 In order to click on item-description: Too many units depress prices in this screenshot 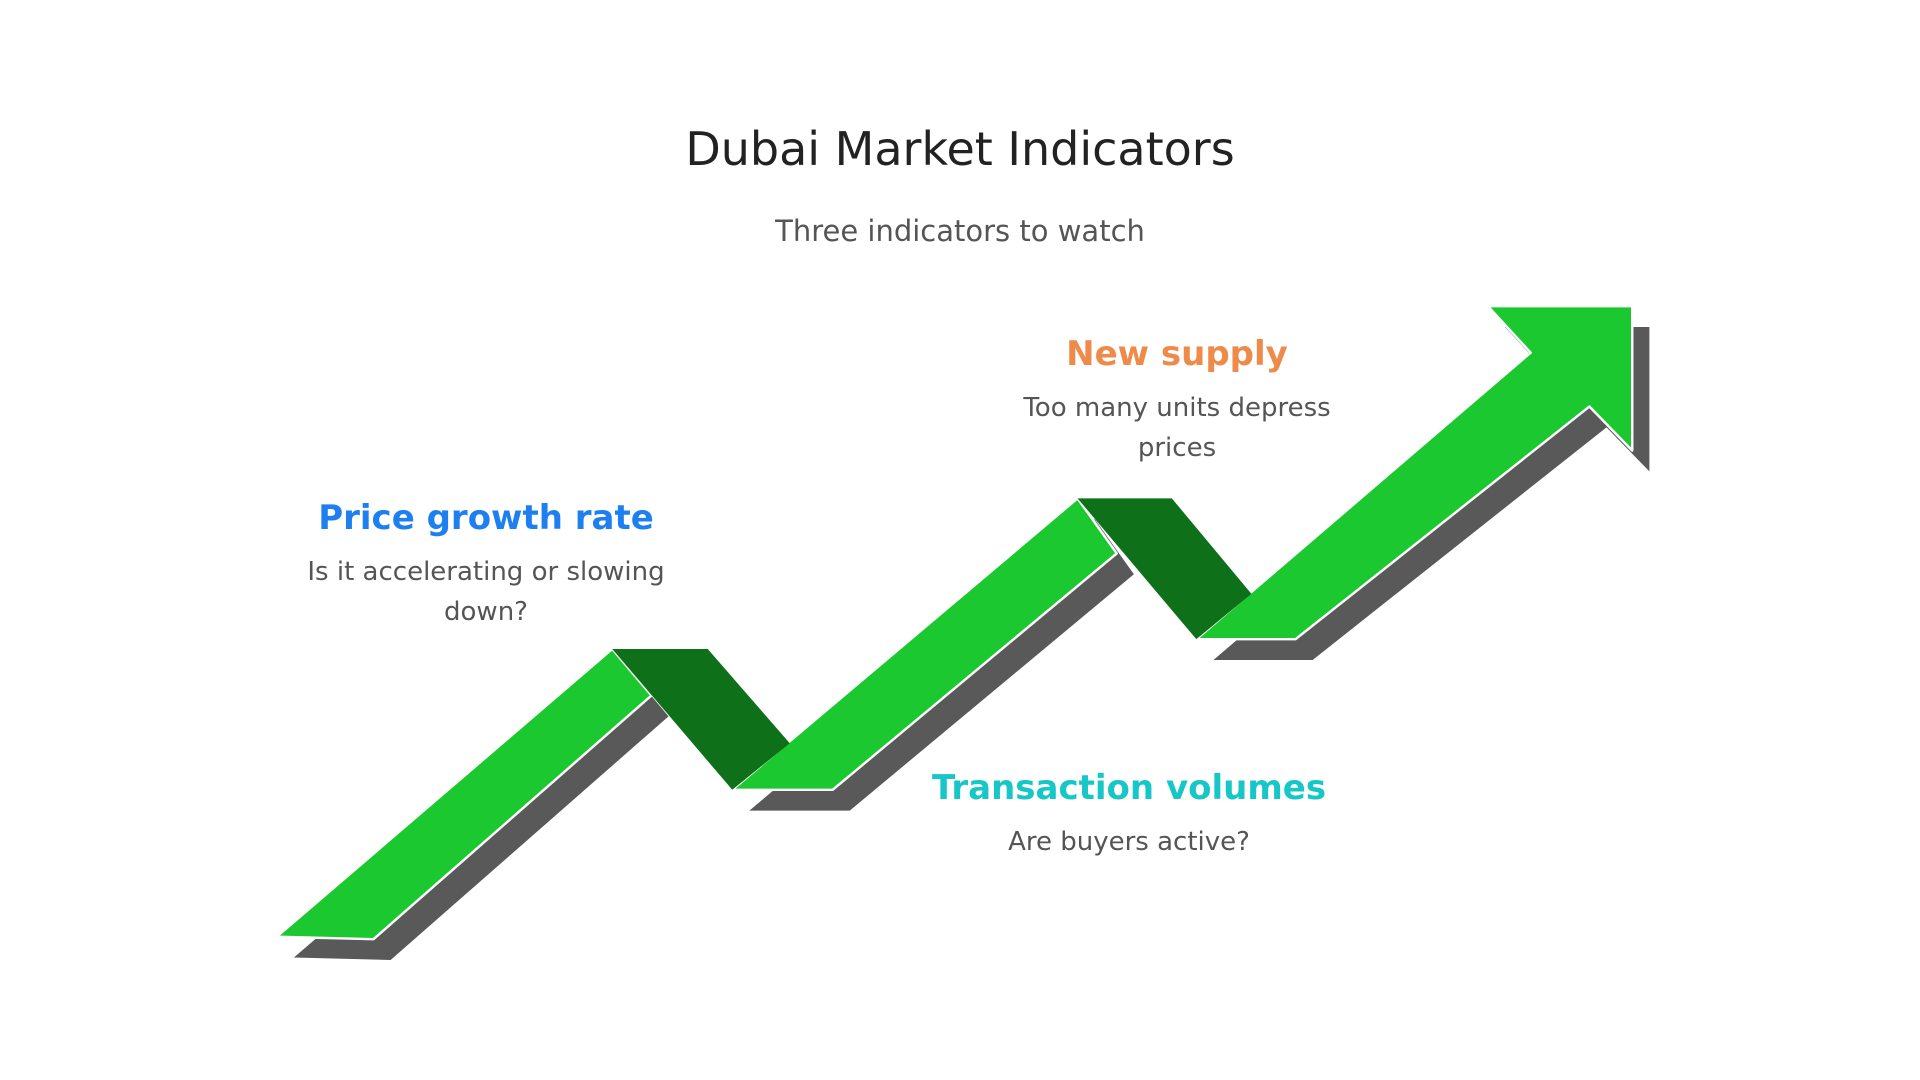, I will do `click(1177, 428)`.